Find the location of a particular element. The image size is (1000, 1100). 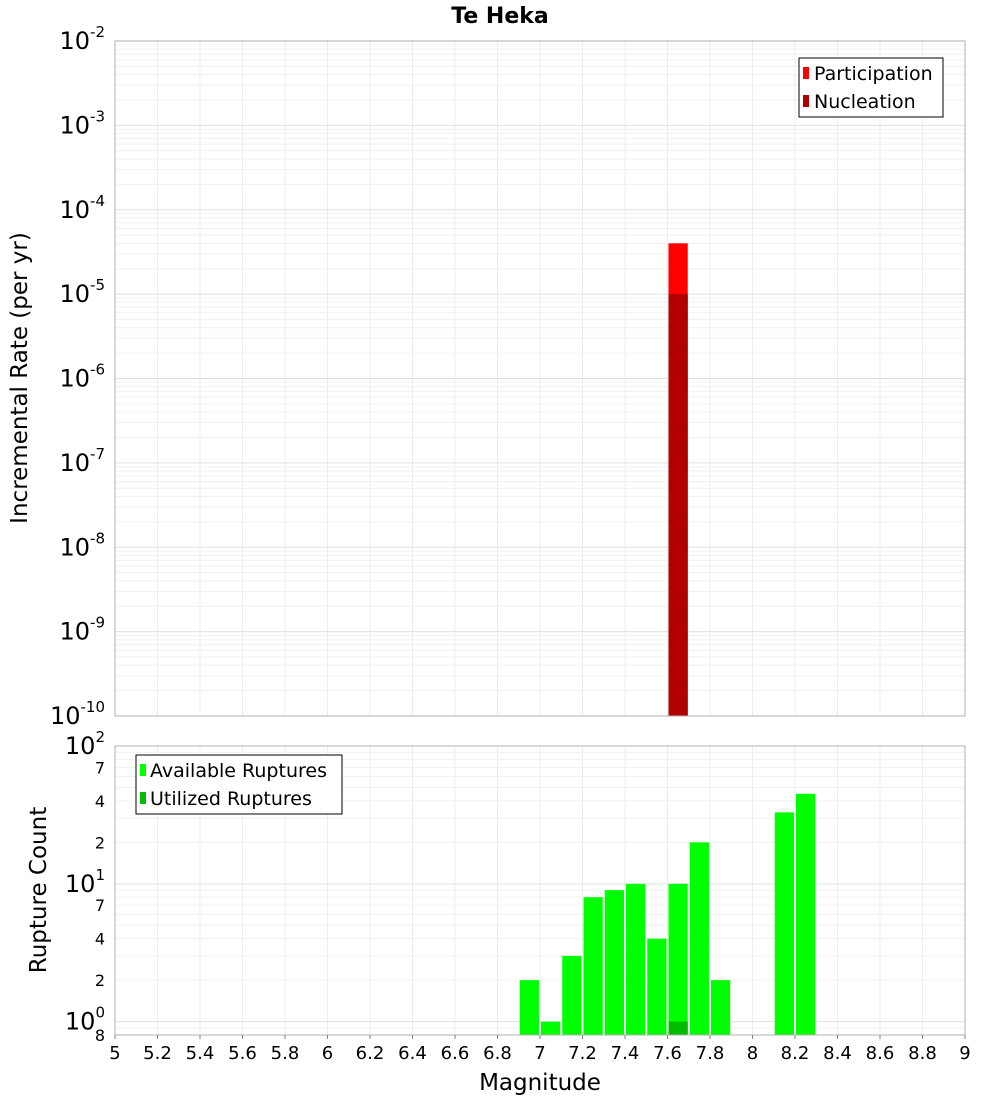

count-legend-box is located at coordinates (239, 784).